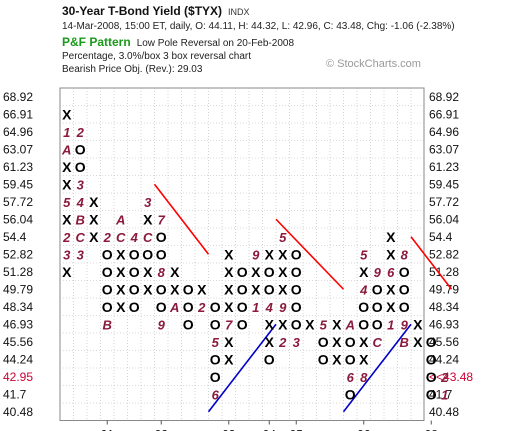 The height and width of the screenshot is (431, 519). I want to click on month-marker: 6, so click(391, 272).